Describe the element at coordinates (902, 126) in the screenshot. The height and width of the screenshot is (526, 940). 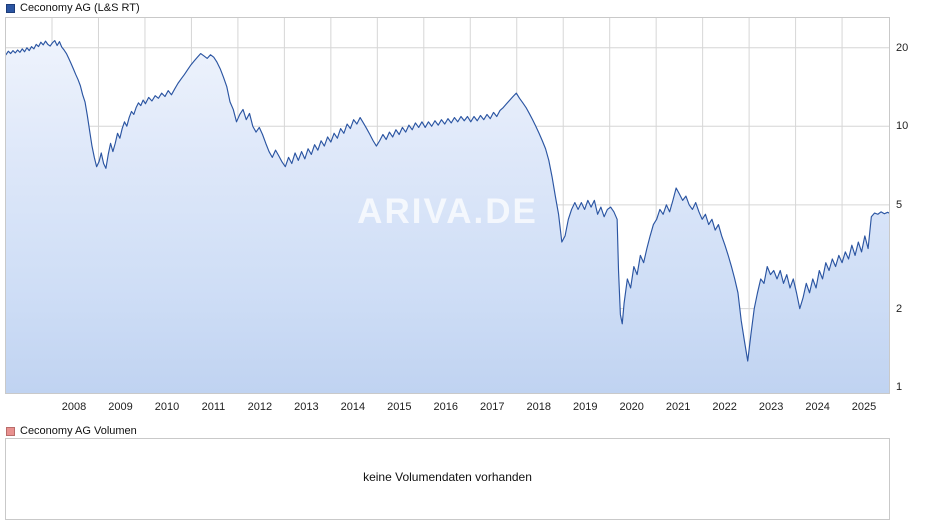
I see `y-axis-tick-10: 10` at that location.